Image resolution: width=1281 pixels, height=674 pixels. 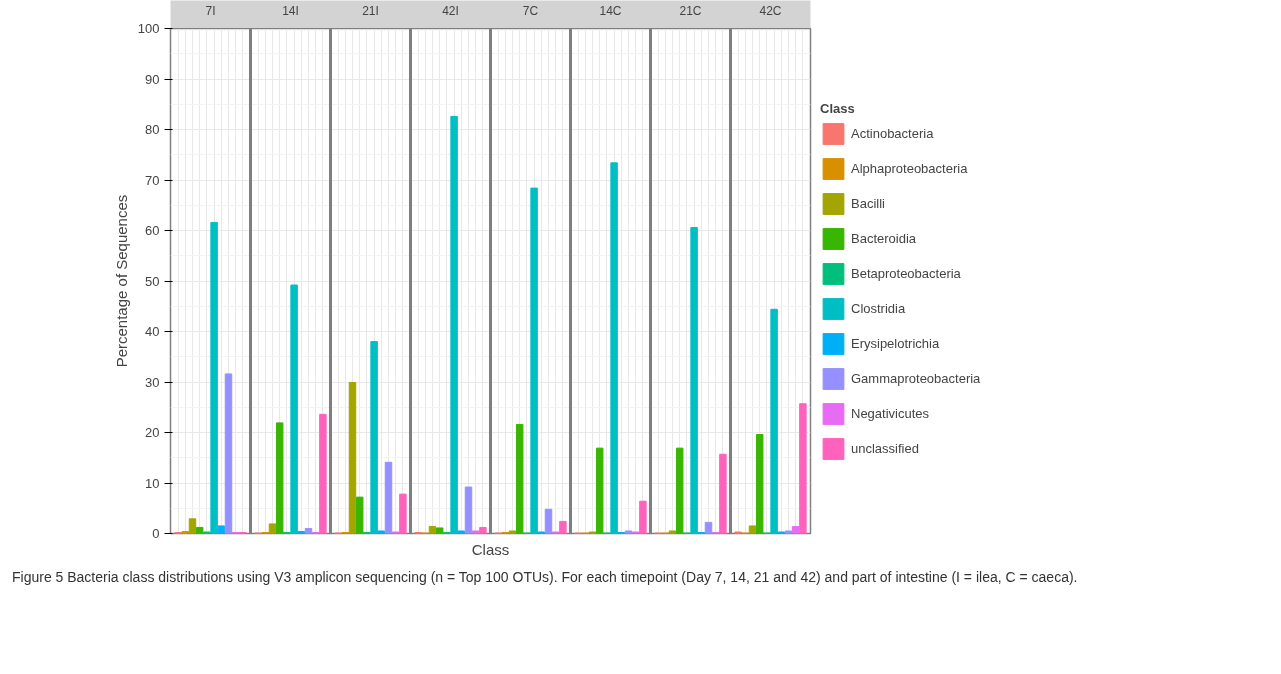 I want to click on legend-label: Bacilli, so click(x=868, y=203).